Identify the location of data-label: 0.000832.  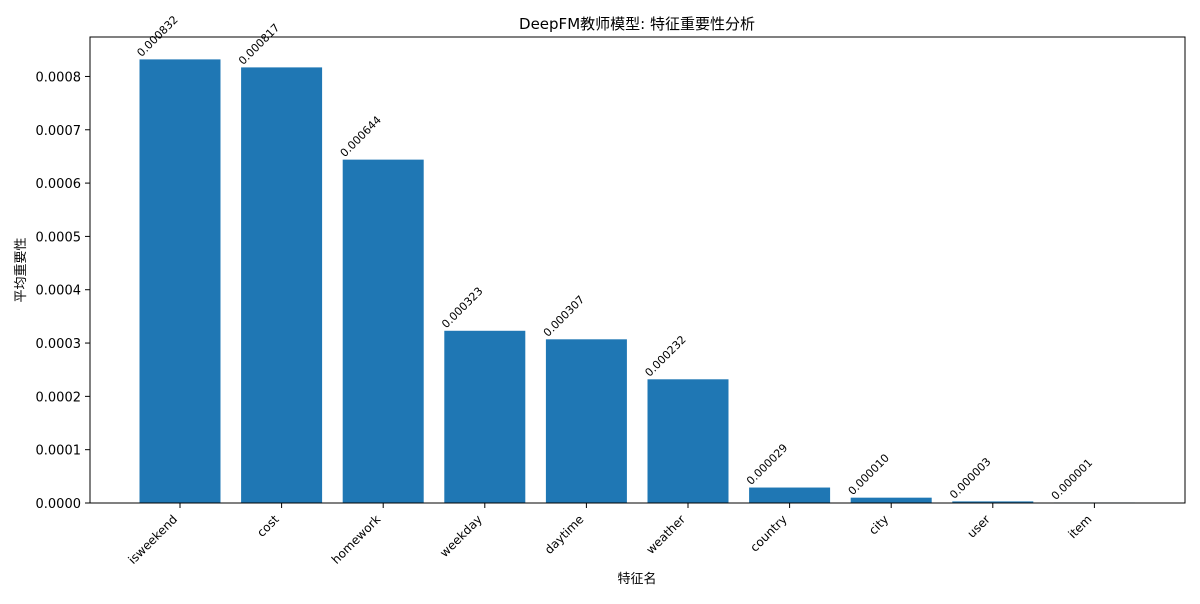
(157, 36).